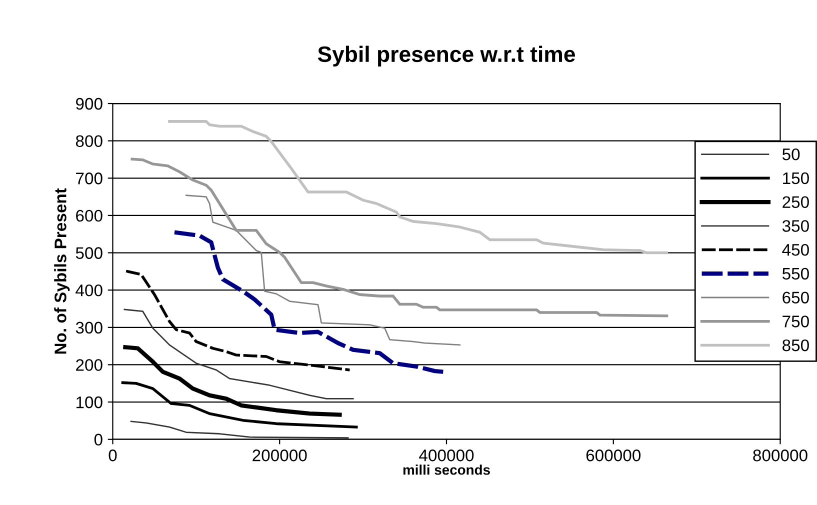  I want to click on legend-label: 650, so click(795, 298).